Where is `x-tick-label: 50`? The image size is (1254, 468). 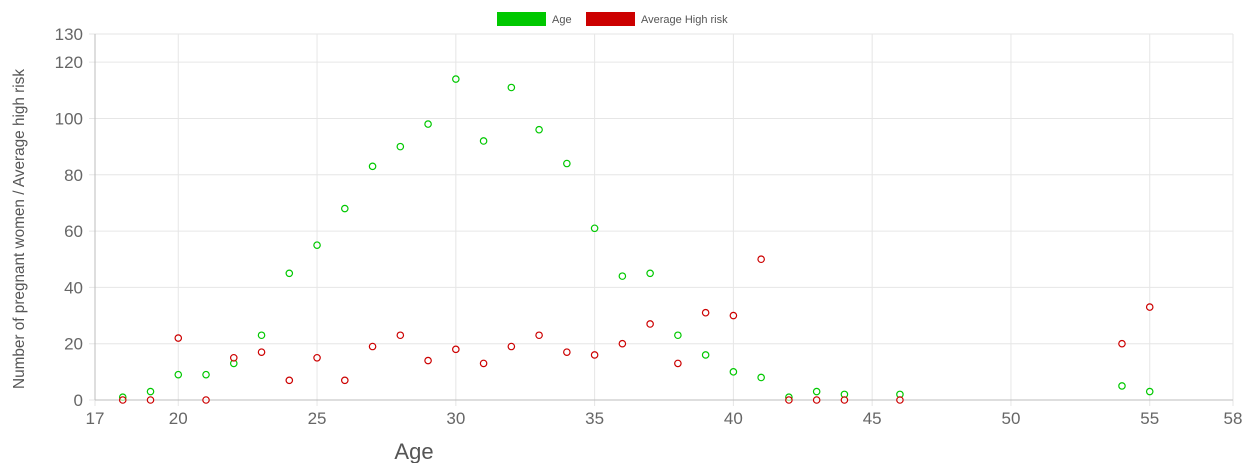
x-tick-label: 50 is located at coordinates (1010, 418).